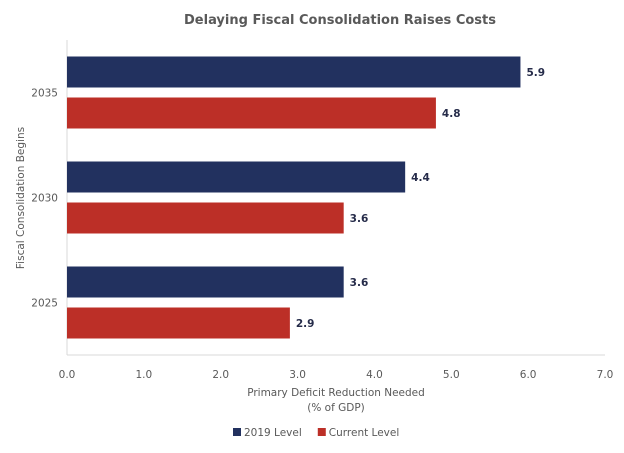 The image size is (624, 453). Describe the element at coordinates (336, 408) in the screenshot. I see `x-axis-label-units: (% of GDP)` at that location.